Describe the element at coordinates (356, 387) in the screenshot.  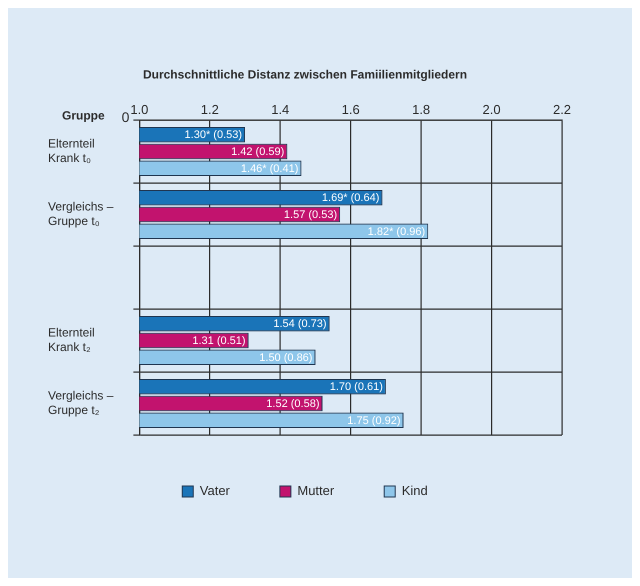
I see `data-label: 1.70 (0.61)` at that location.